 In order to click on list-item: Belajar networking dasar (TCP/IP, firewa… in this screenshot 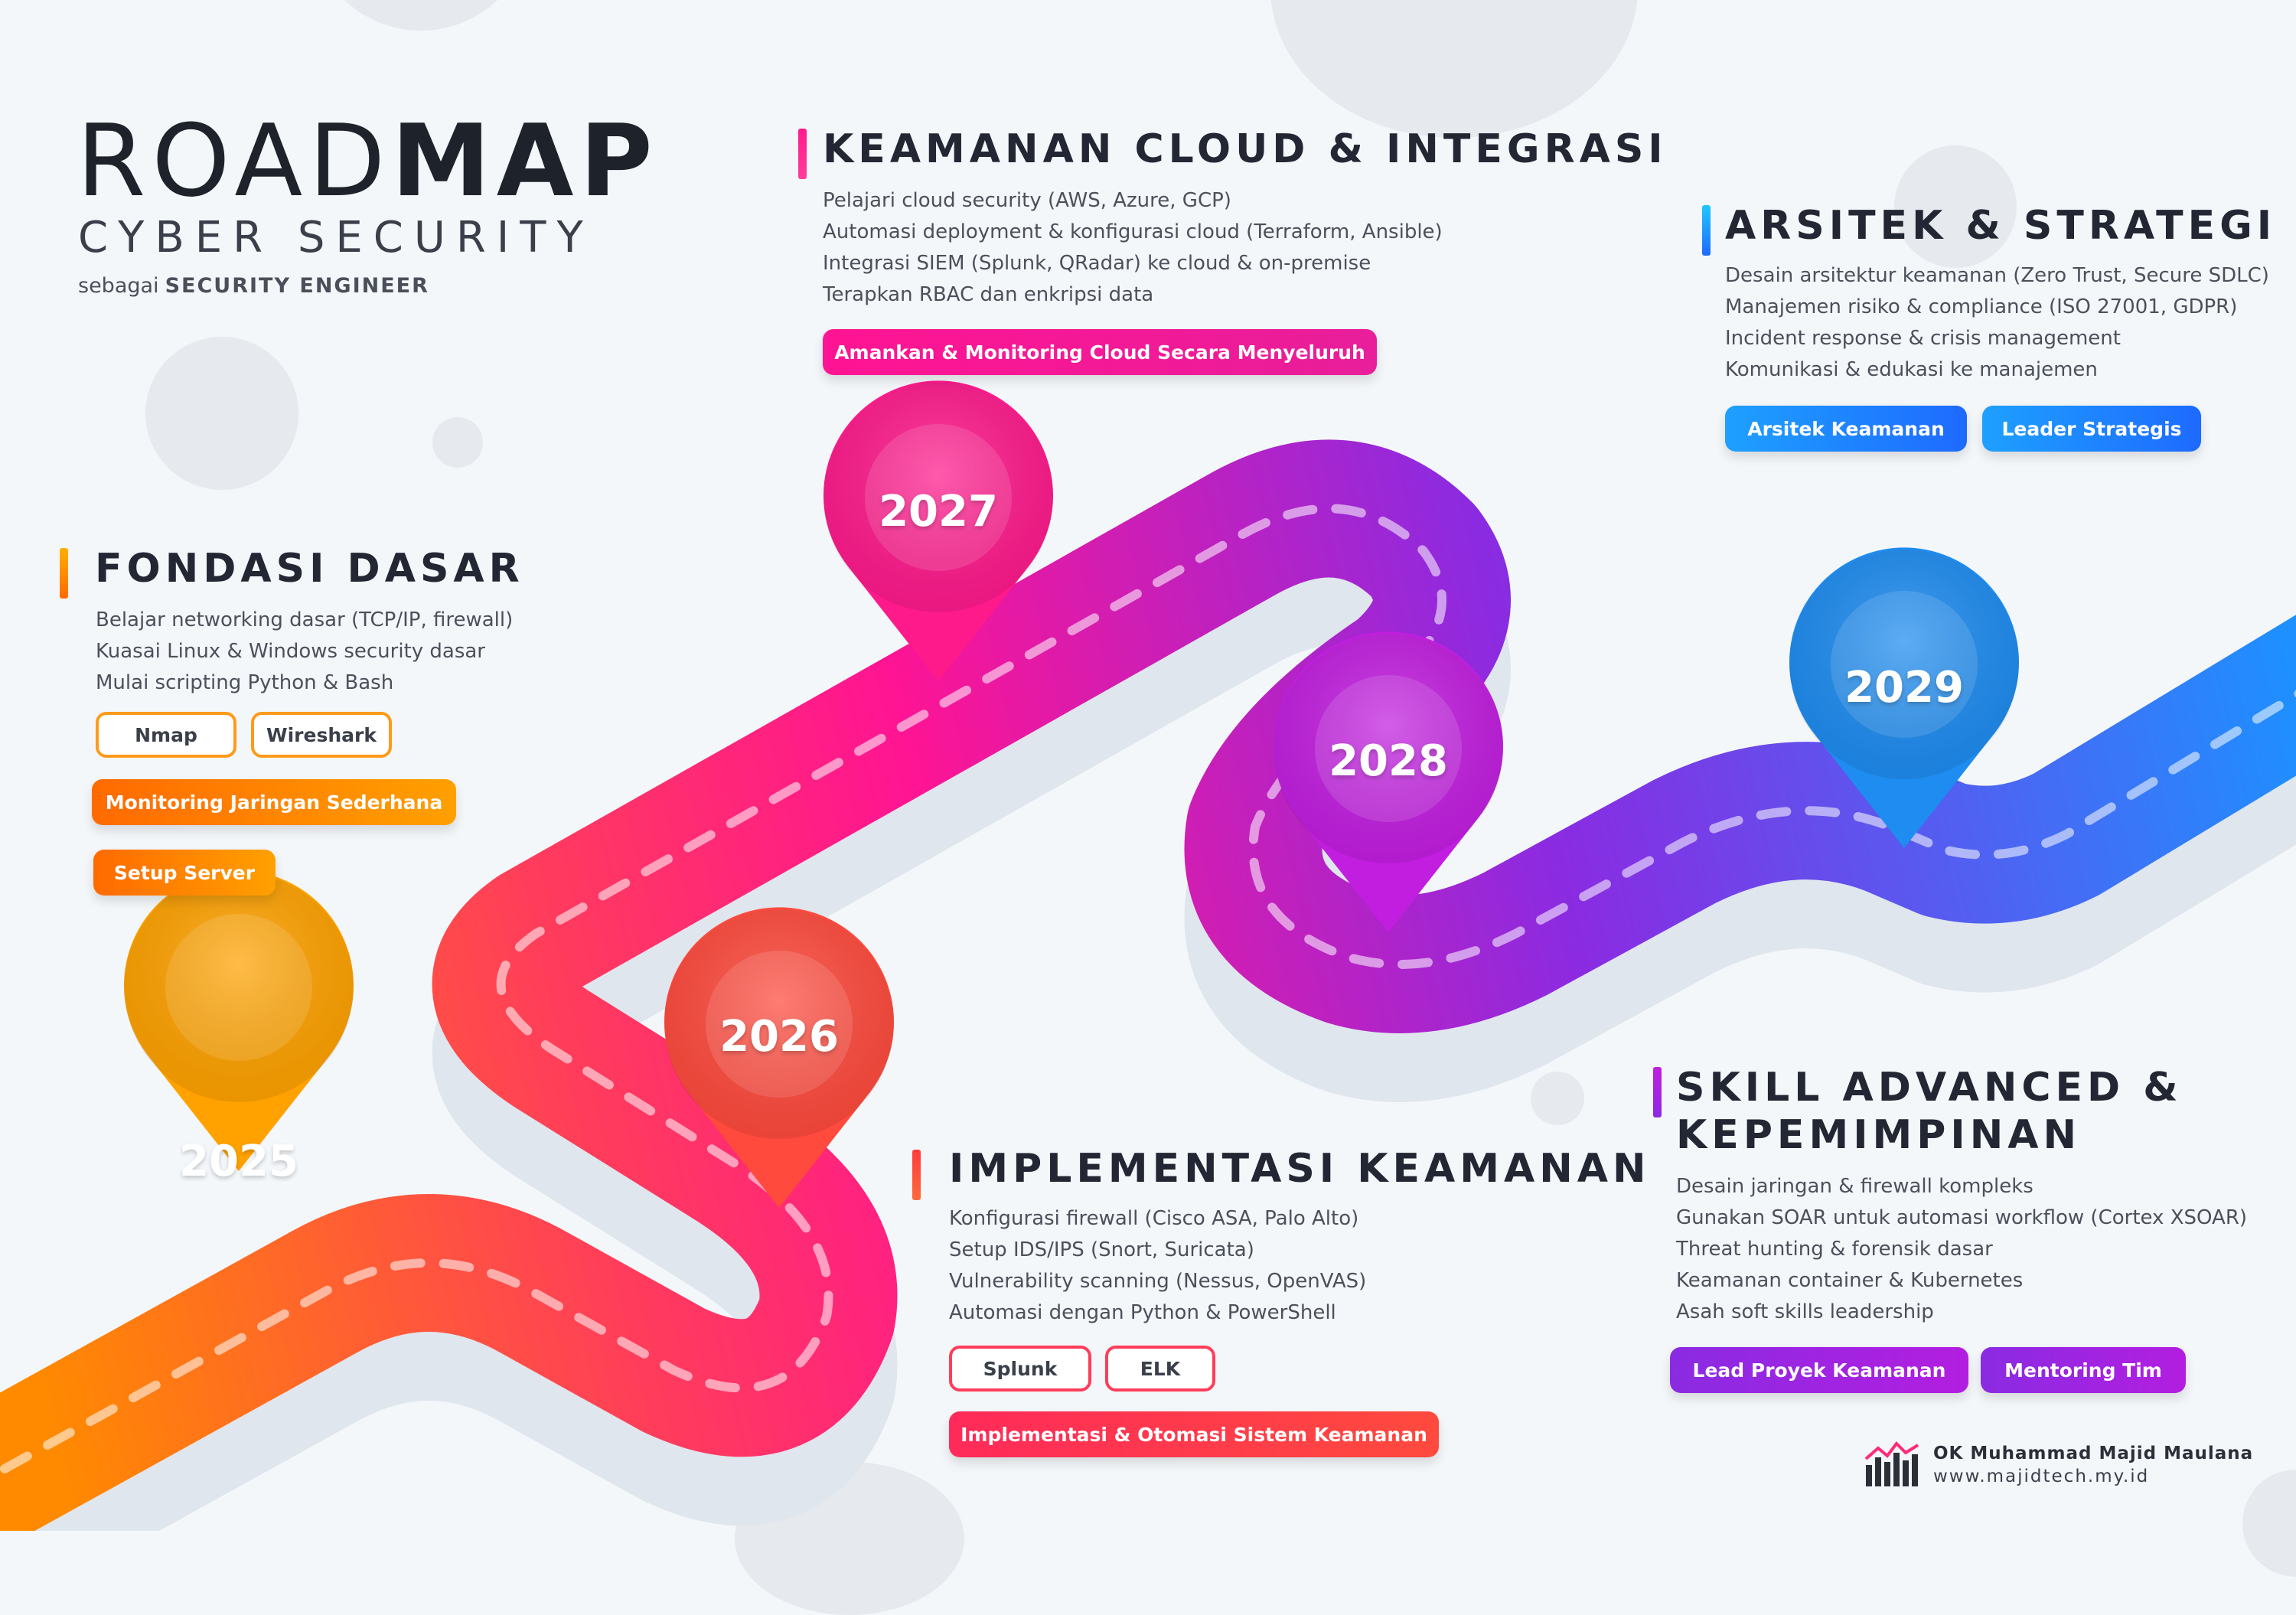, I will do `click(305, 619)`.